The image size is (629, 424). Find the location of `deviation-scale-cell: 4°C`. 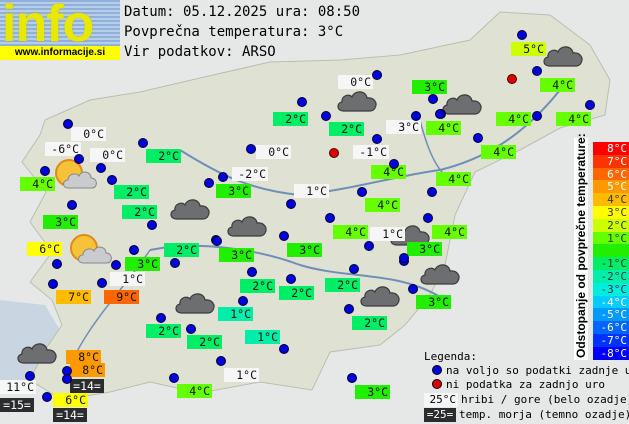

deviation-scale-cell: 4°C is located at coordinates (611, 199).